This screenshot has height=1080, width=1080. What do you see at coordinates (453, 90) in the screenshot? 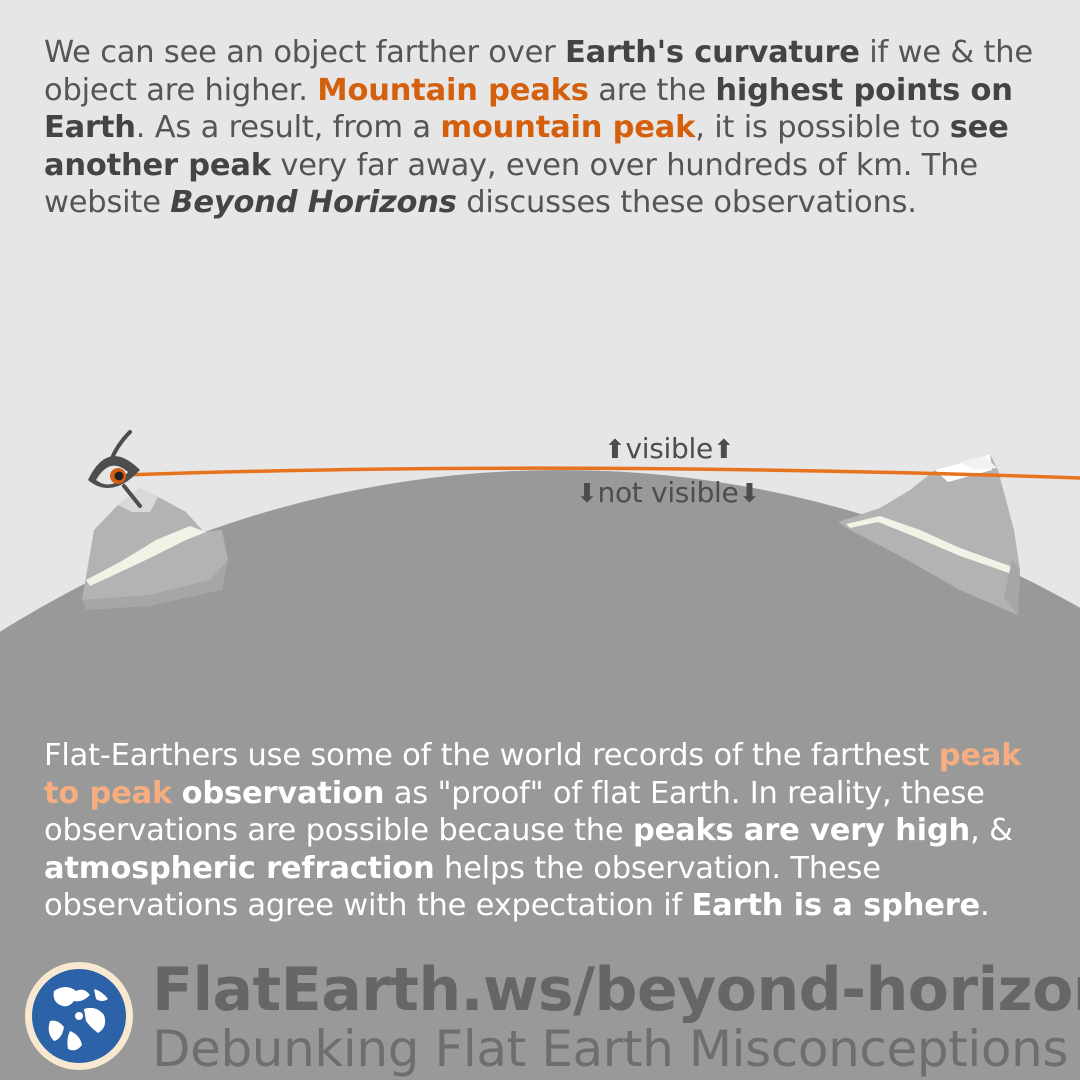
I see `highlight-mountain-peaks: Mountain peaks` at bounding box center [453, 90].